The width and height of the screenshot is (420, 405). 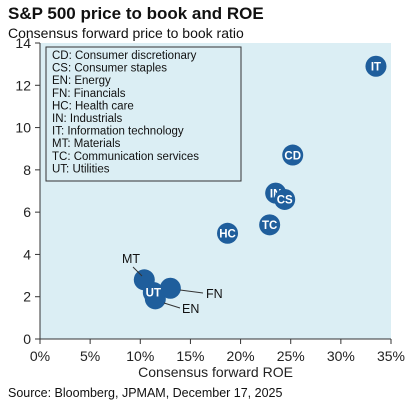 What do you see at coordinates (341, 356) in the screenshot?
I see `x-tick-label: 30%` at bounding box center [341, 356].